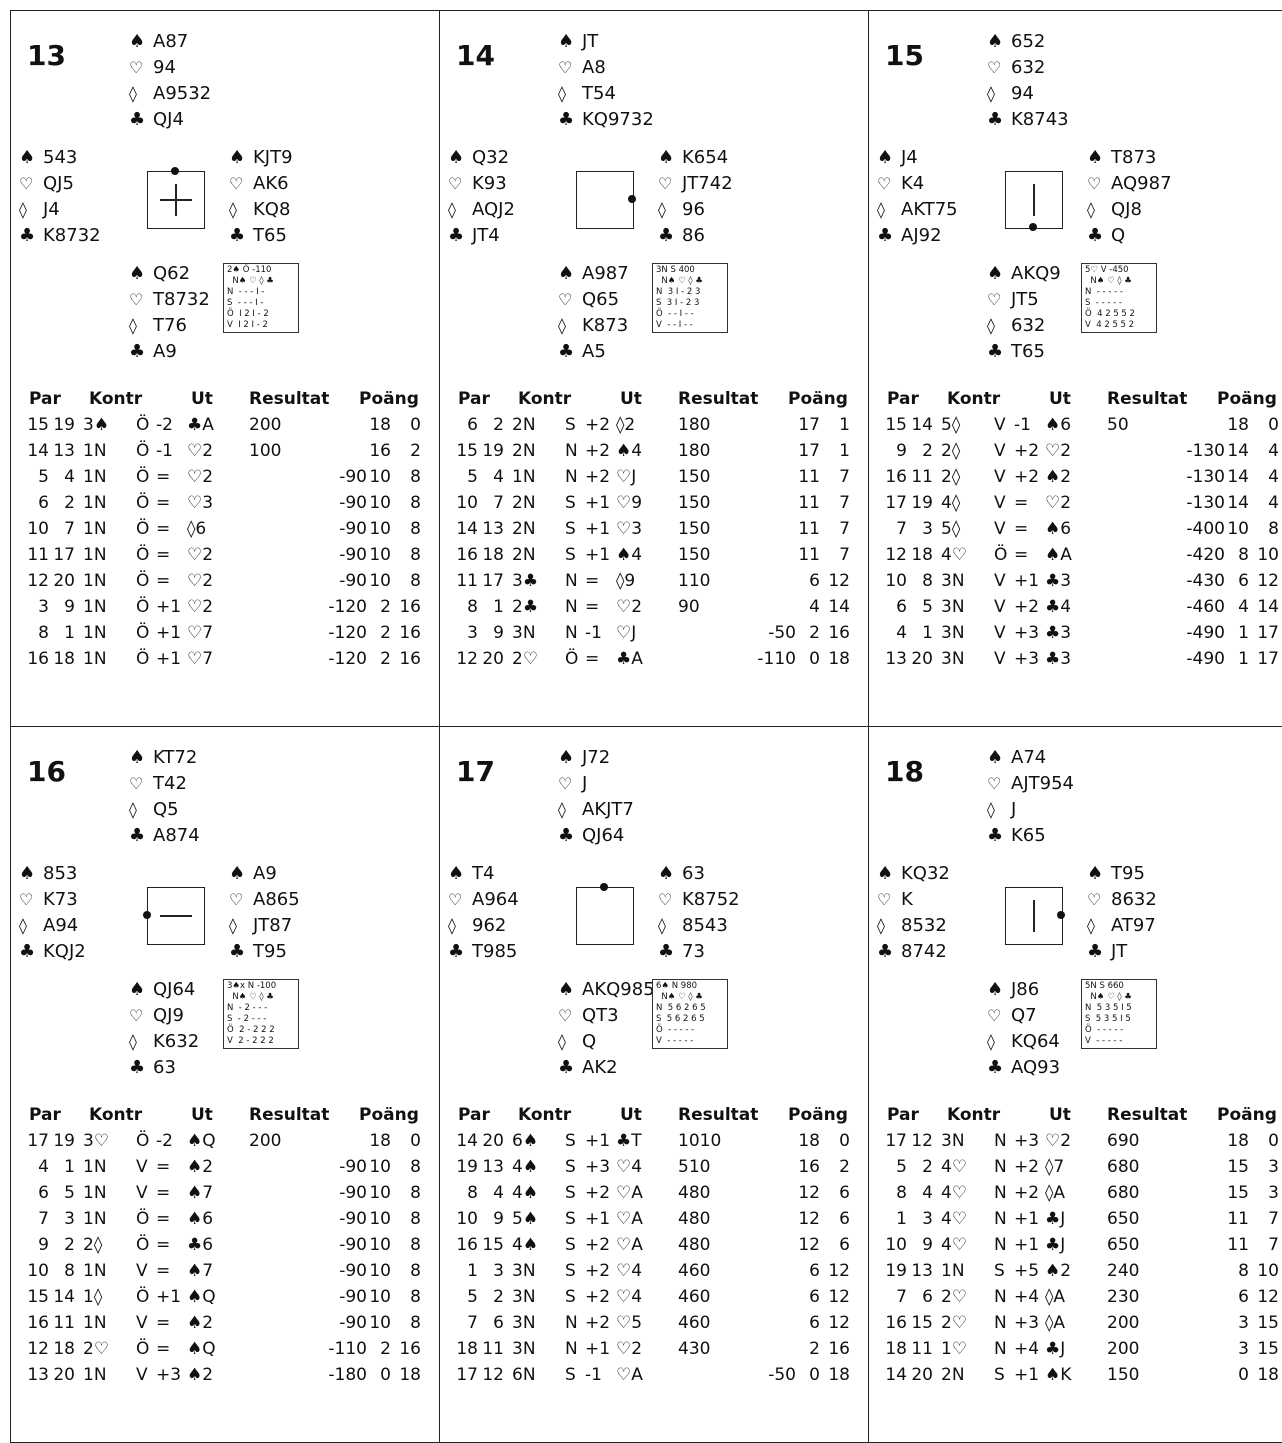 The width and height of the screenshot is (1282, 1443). What do you see at coordinates (1042, 783) in the screenshot?
I see `cards: AJT954` at bounding box center [1042, 783].